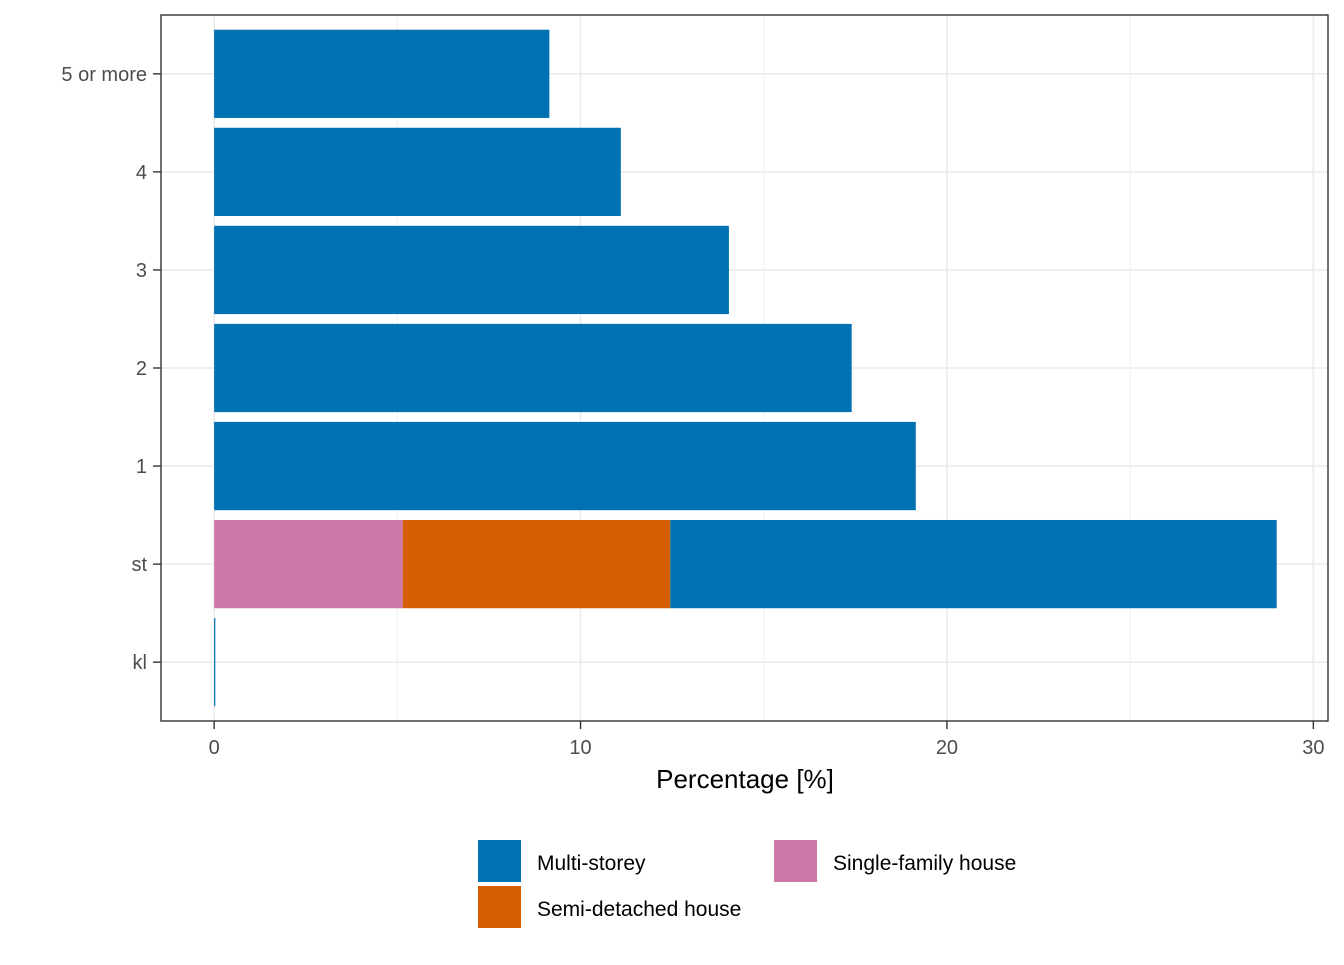  What do you see at coordinates (1313, 748) in the screenshot?
I see `x-tick-label: 30` at bounding box center [1313, 748].